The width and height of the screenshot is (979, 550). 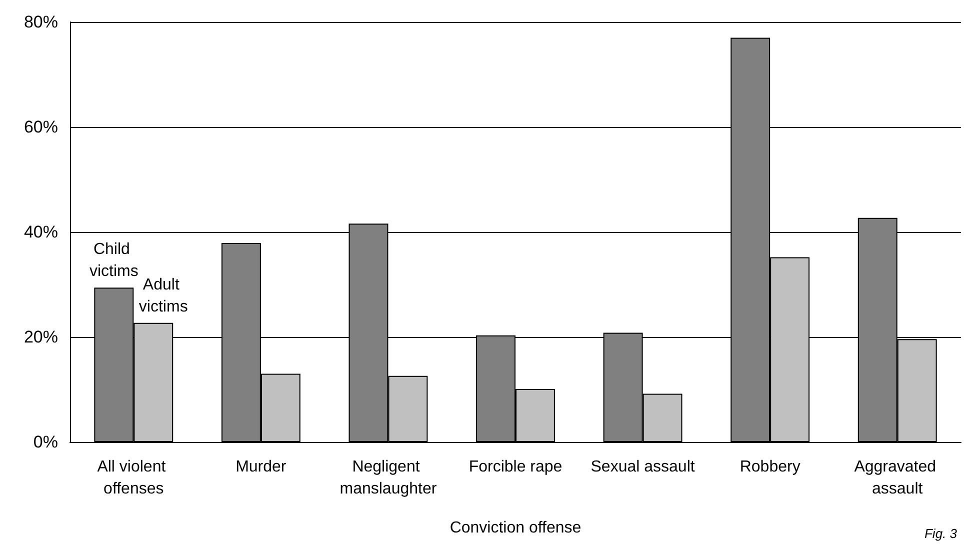 What do you see at coordinates (643, 467) in the screenshot?
I see `x-tick-label: Sexual assault` at bounding box center [643, 467].